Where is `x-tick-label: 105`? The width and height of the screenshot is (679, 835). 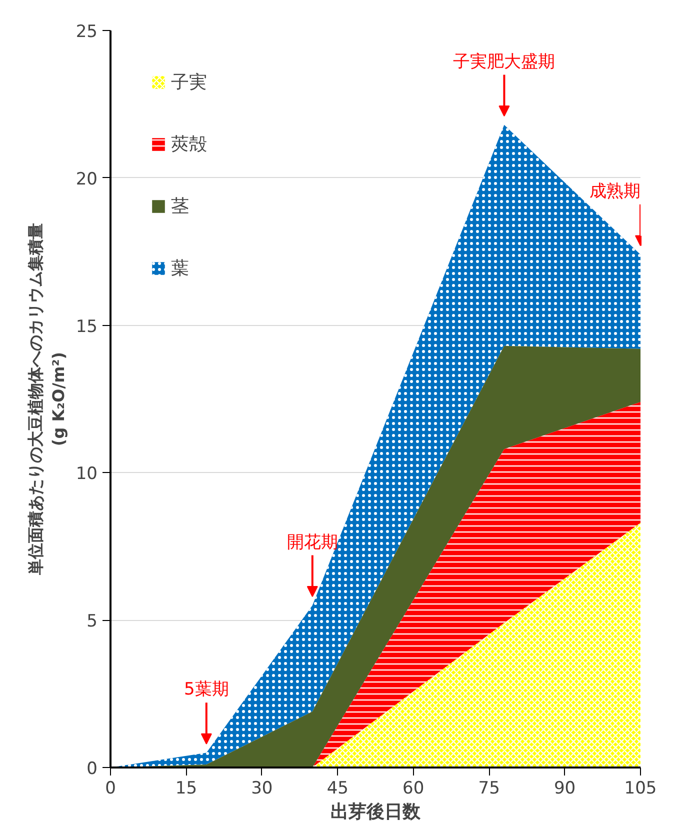
x-tick-label: 105 is located at coordinates (640, 788).